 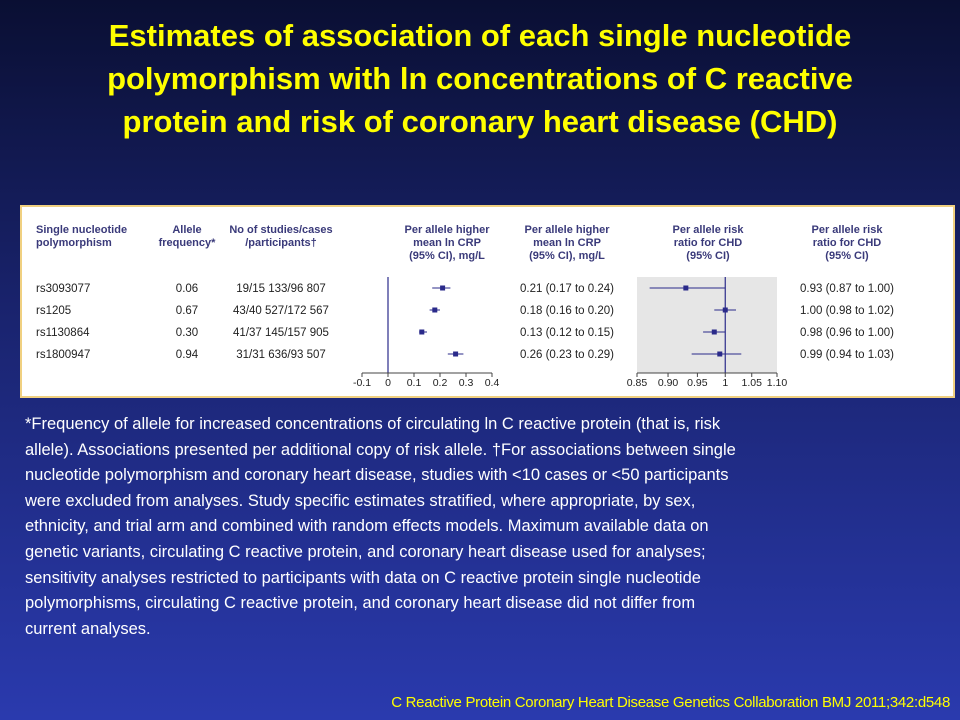 I want to click on x-tick-label: 0.2, so click(x=440, y=383).